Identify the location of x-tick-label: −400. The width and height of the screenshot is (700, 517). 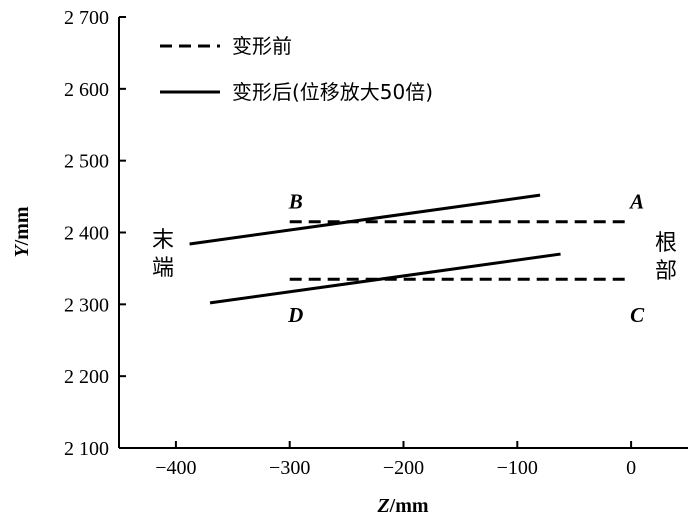
(175, 468).